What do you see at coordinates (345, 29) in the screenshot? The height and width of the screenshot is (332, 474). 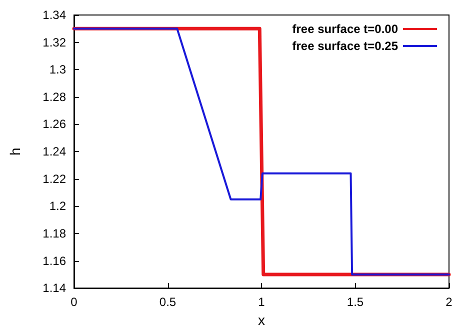 I see `legend-label: free surface t=0.00` at bounding box center [345, 29].